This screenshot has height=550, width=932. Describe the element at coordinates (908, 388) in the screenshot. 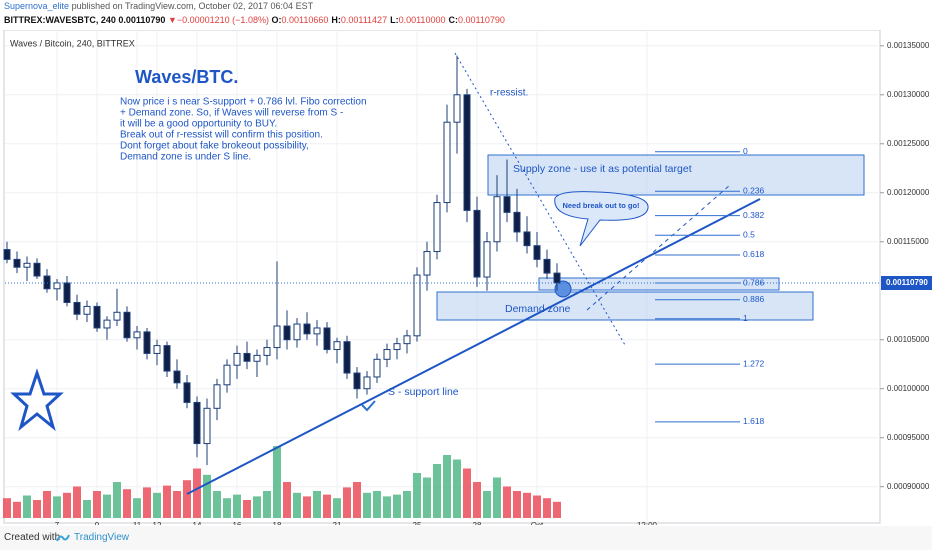

I see `y-tick-label: 0.00100000` at that location.